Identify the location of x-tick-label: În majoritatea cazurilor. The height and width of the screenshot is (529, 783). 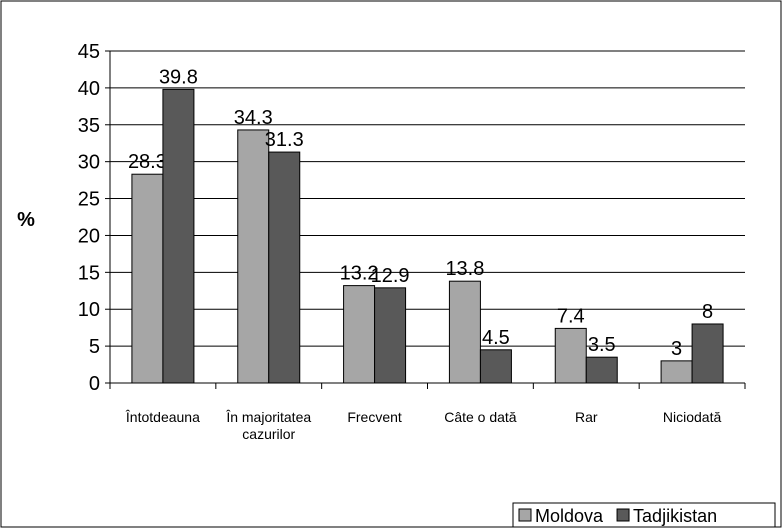
(269, 425).